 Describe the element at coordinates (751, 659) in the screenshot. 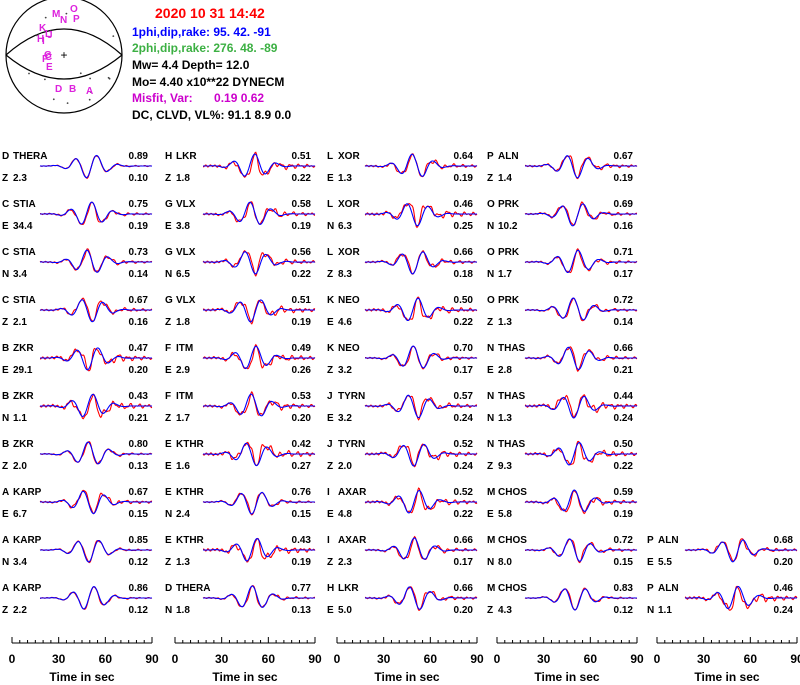

I see `tick-label: 60` at that location.